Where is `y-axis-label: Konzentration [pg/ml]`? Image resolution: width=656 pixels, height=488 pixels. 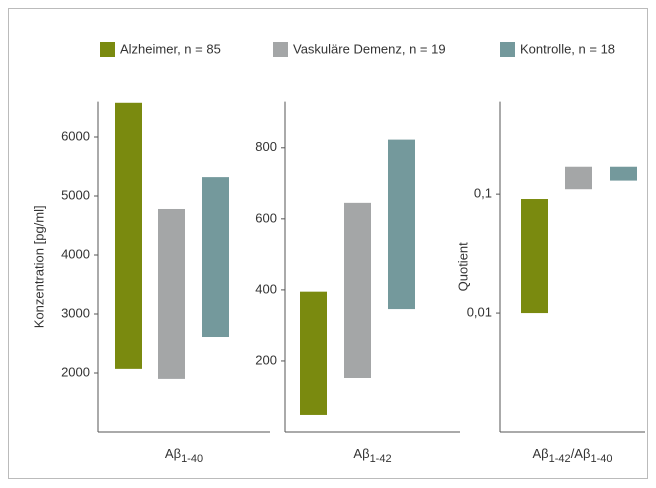 y-axis-label: Konzentration [pg/ml] is located at coordinates (38, 266).